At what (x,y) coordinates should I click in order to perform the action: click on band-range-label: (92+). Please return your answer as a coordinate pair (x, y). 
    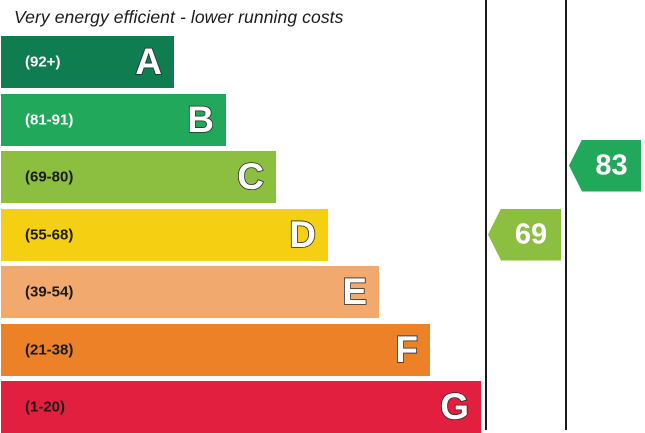
    Looking at the image, I should click on (43, 62).